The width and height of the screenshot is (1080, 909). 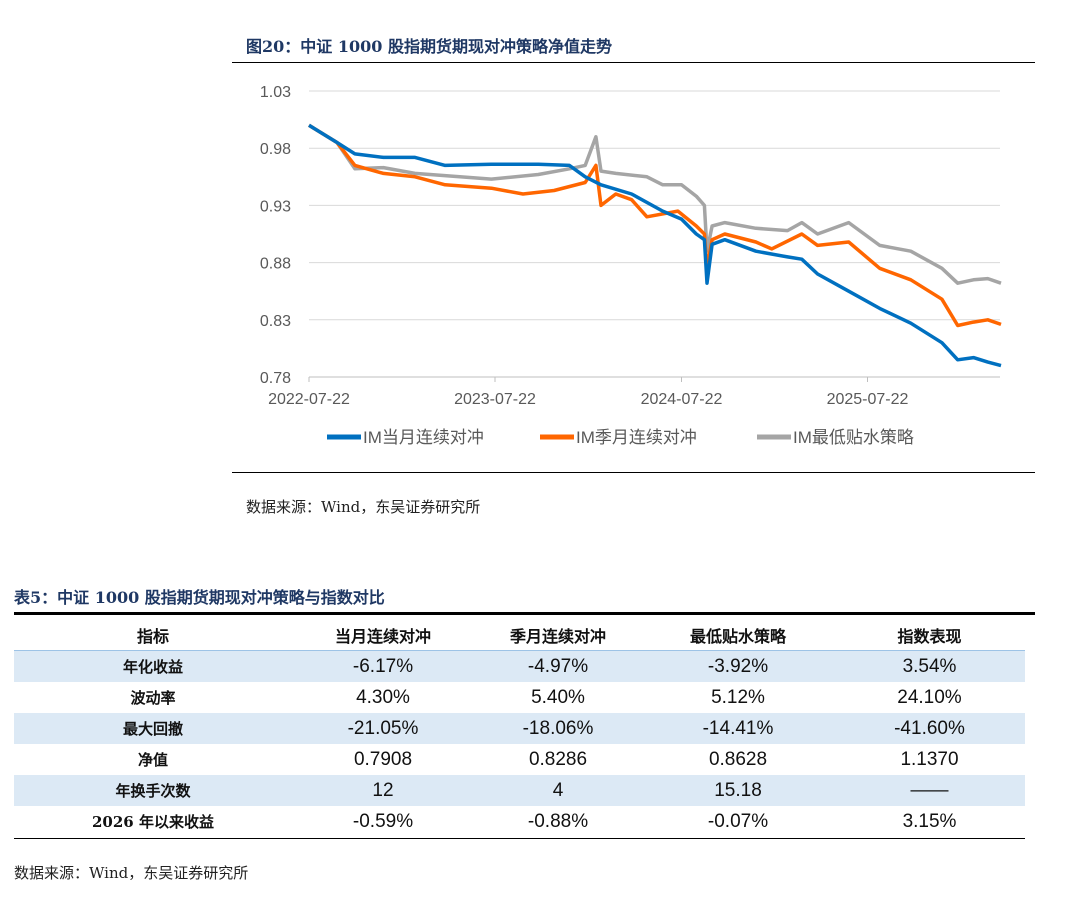 What do you see at coordinates (524, 613) in the screenshot?
I see `table-top-rule` at bounding box center [524, 613].